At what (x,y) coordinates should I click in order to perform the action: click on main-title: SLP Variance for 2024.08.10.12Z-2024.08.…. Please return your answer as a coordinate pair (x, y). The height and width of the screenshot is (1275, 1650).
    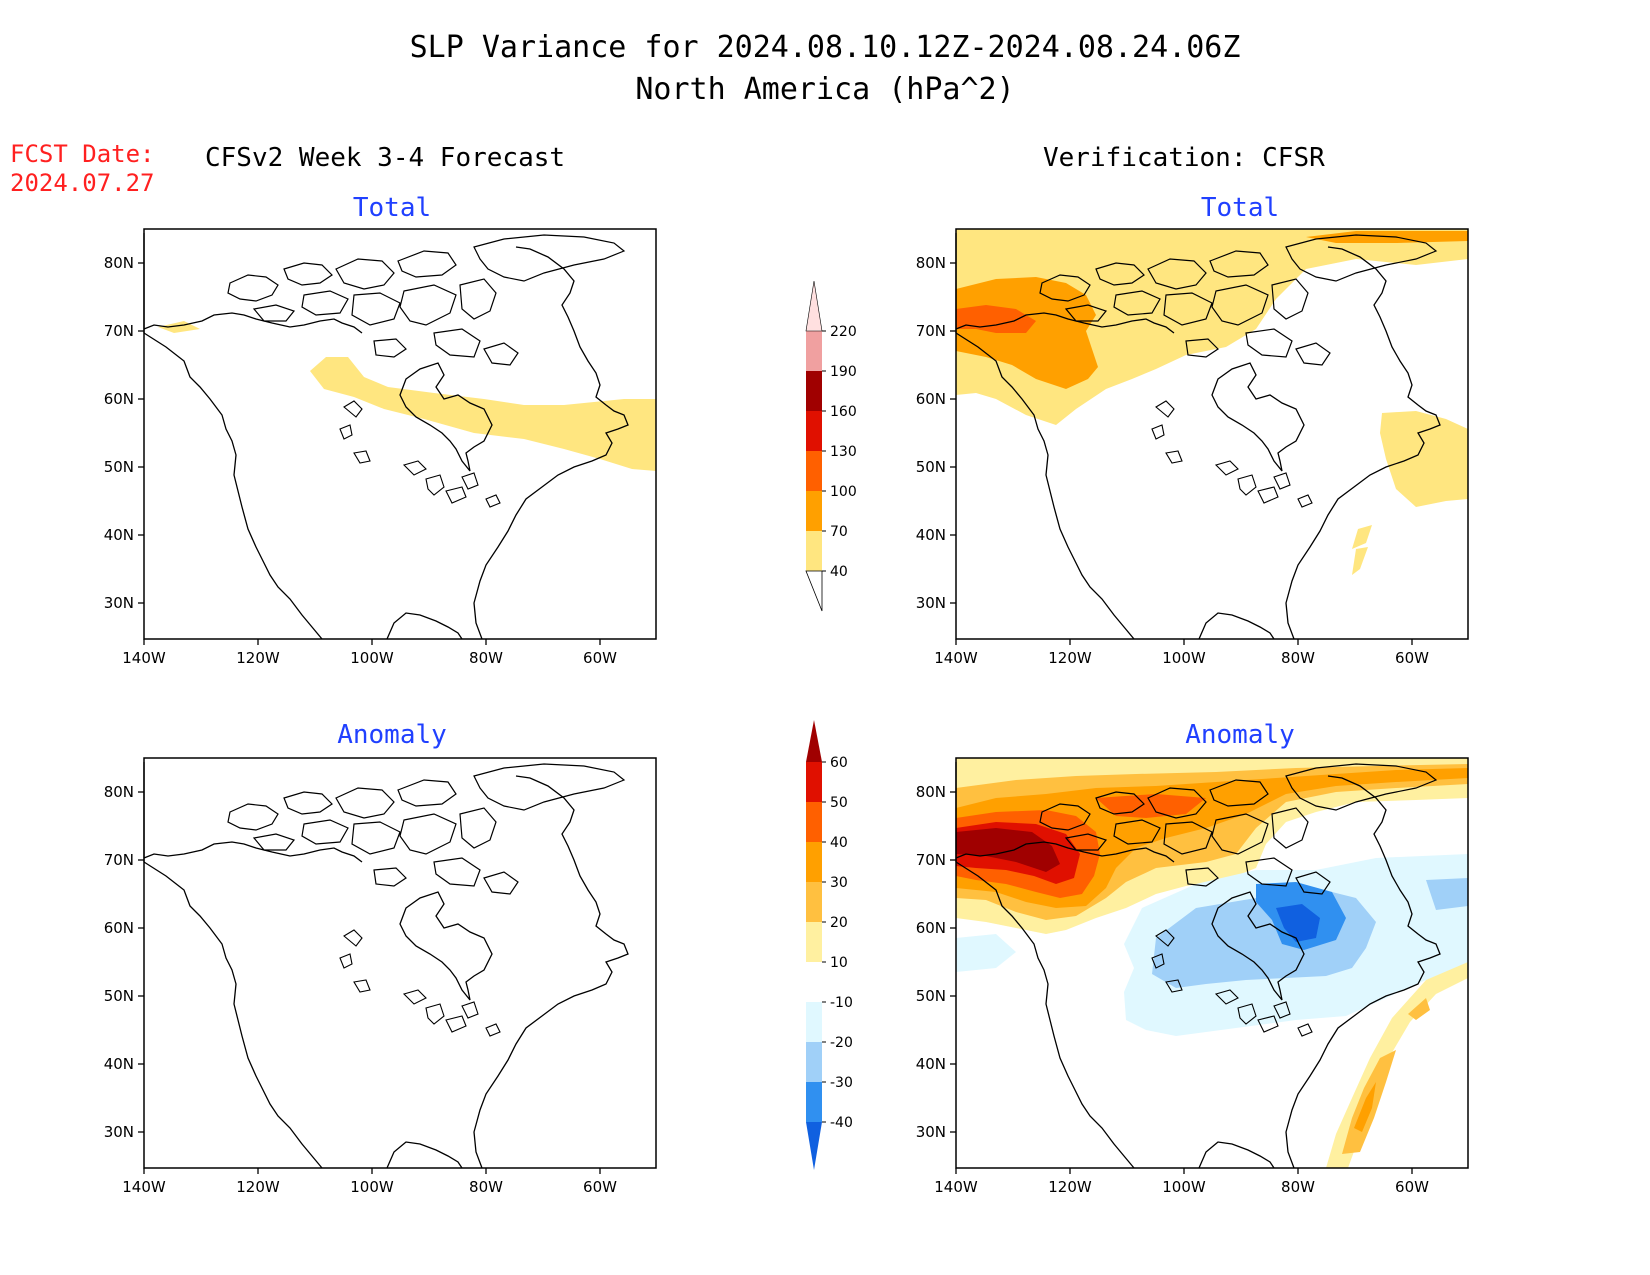
    Looking at the image, I should click on (825, 47).